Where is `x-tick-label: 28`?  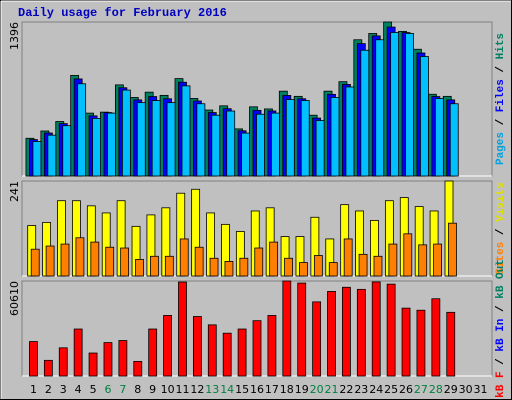 x-tick-label: 28 is located at coordinates (436, 389).